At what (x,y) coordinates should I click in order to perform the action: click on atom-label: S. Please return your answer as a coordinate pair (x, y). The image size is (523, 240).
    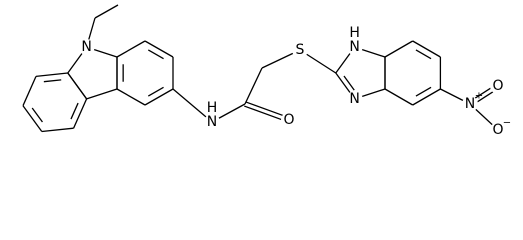
    Looking at the image, I should click on (300, 50).